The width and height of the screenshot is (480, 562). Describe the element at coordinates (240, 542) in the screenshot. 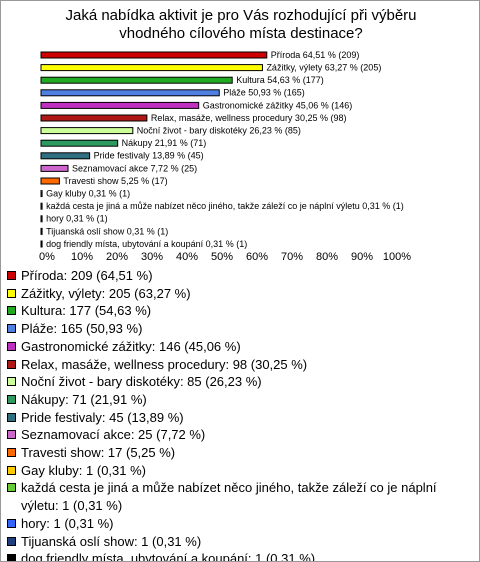

I see `legend-item: Tijuanská oslí show: 1 (0,31 %)` at that location.